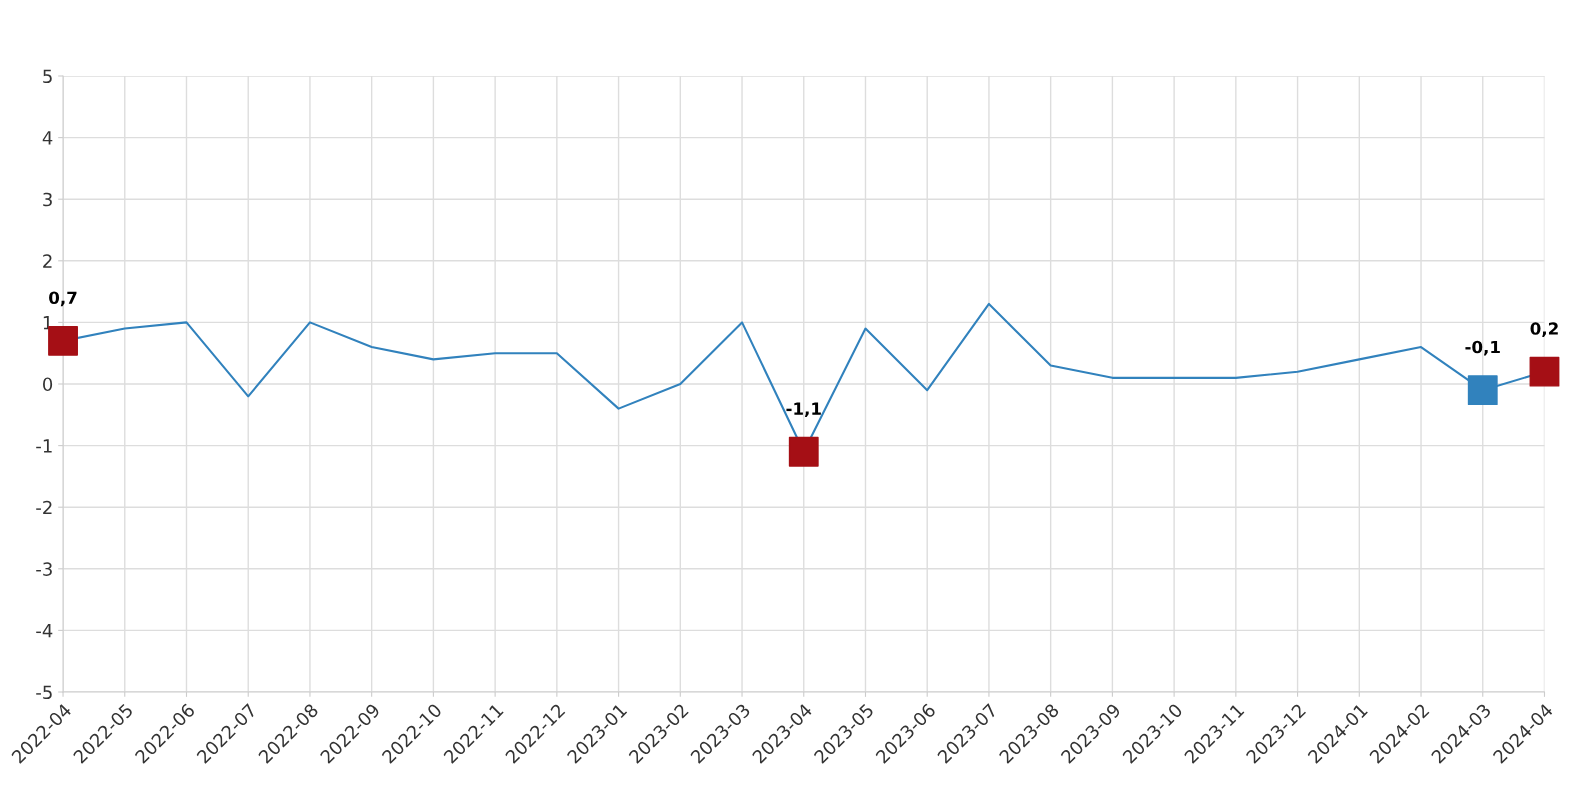 The width and height of the screenshot is (1576, 800). Describe the element at coordinates (44, 446) in the screenshot. I see `y-tick-label: -1` at that location.